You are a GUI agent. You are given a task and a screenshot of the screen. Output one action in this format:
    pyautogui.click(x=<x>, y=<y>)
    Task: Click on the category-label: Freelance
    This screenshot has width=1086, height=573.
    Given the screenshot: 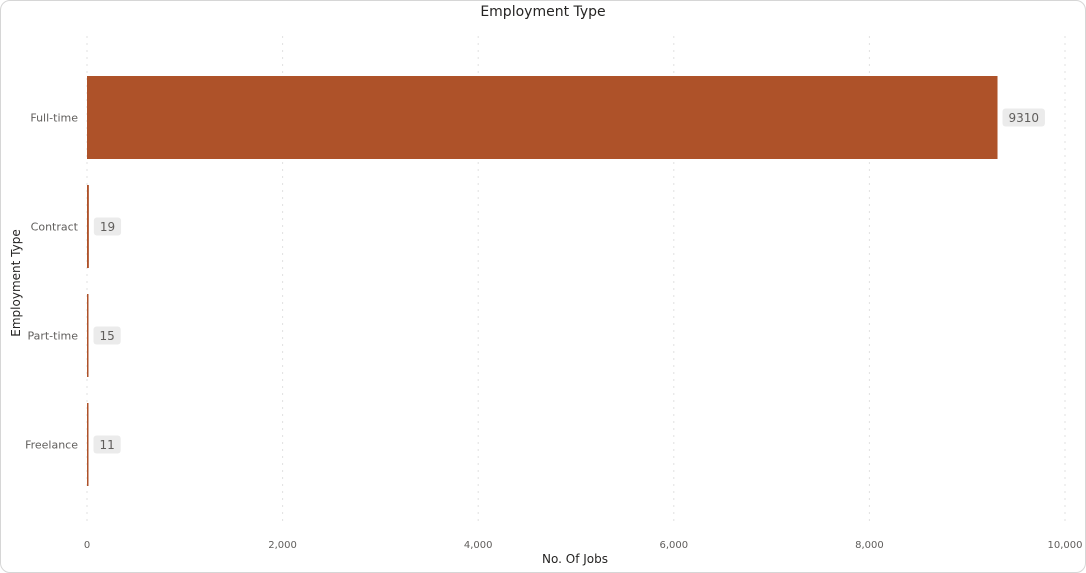 What is the action you would take?
    pyautogui.click(x=51, y=445)
    